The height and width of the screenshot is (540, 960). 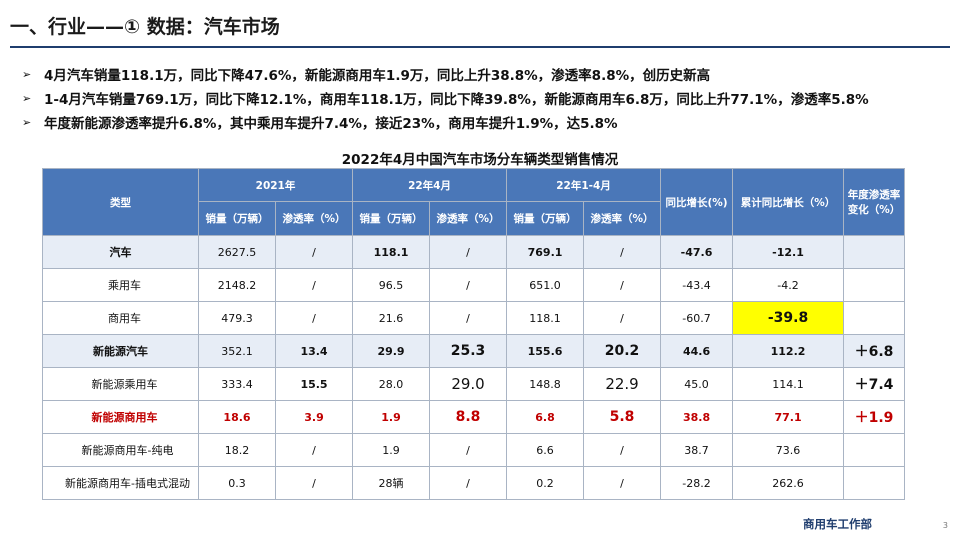 What do you see at coordinates (237, 450) in the screenshot?
I see `cell-sales-2021: 18.2` at bounding box center [237, 450].